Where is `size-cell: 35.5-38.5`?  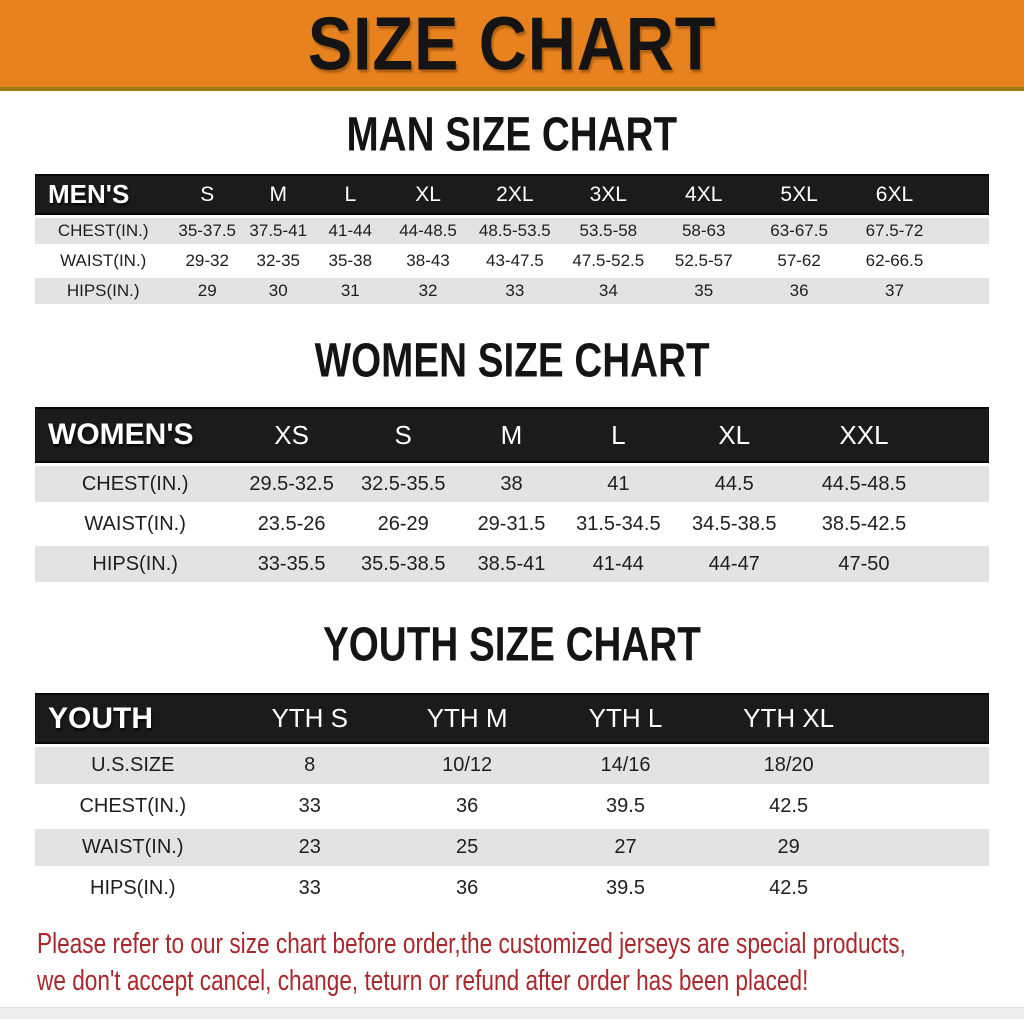
size-cell: 35.5-38.5 is located at coordinates (403, 563).